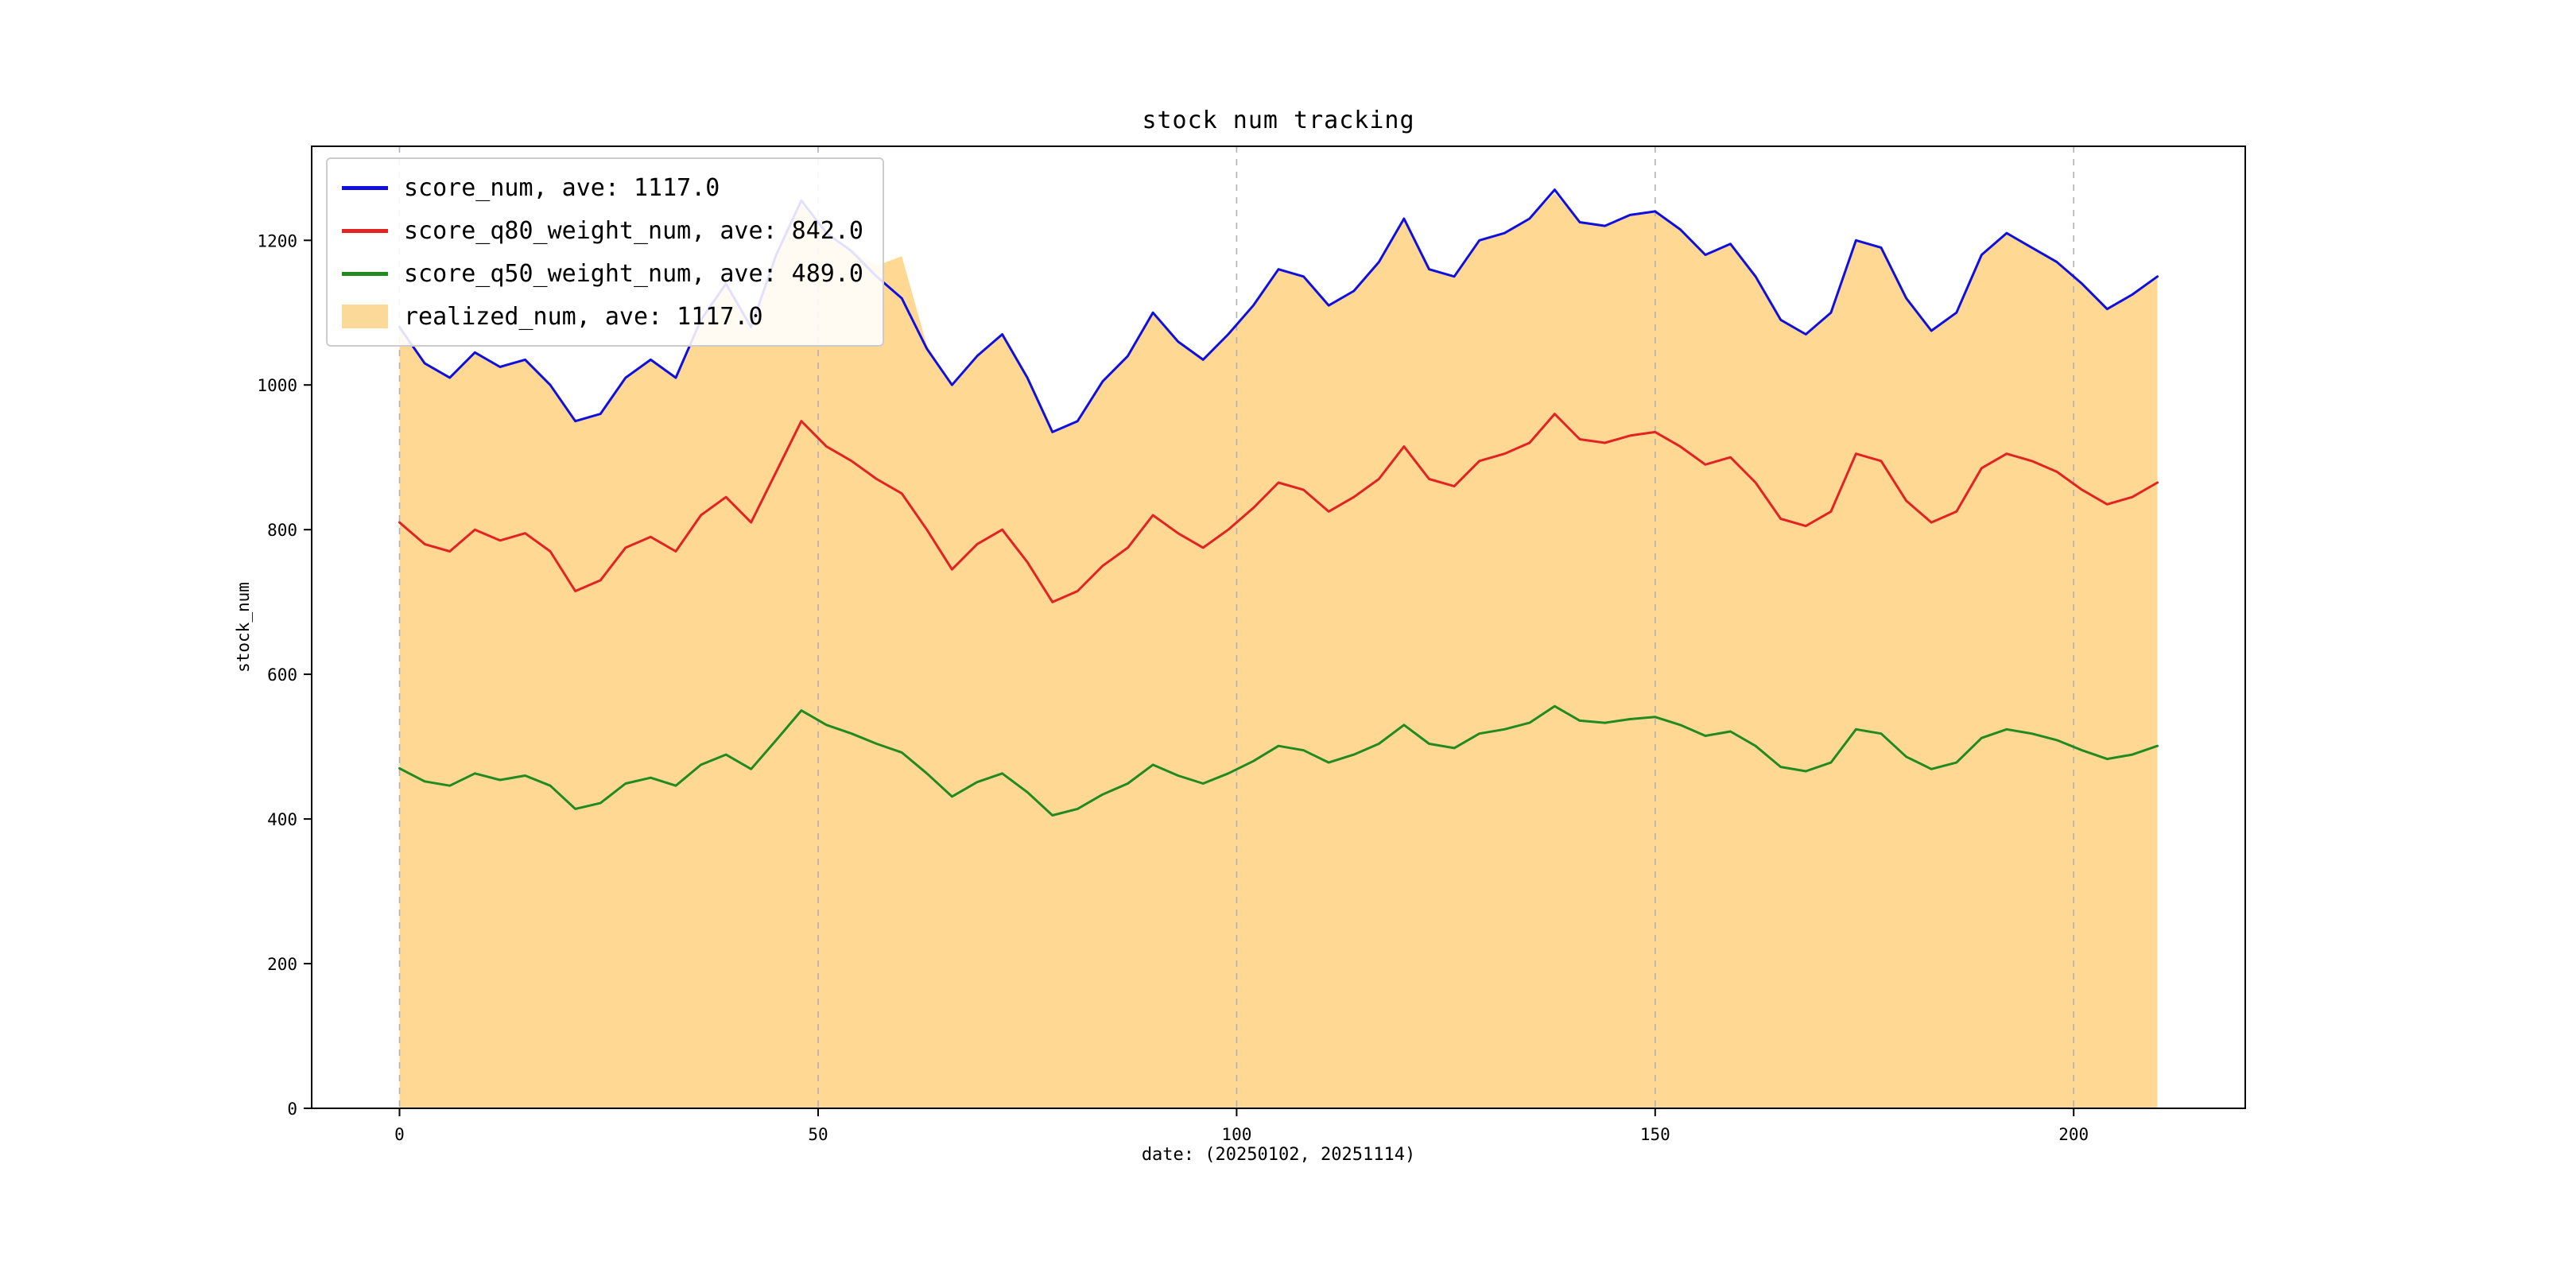  What do you see at coordinates (277, 385) in the screenshot?
I see `svg-text: 1000` at bounding box center [277, 385].